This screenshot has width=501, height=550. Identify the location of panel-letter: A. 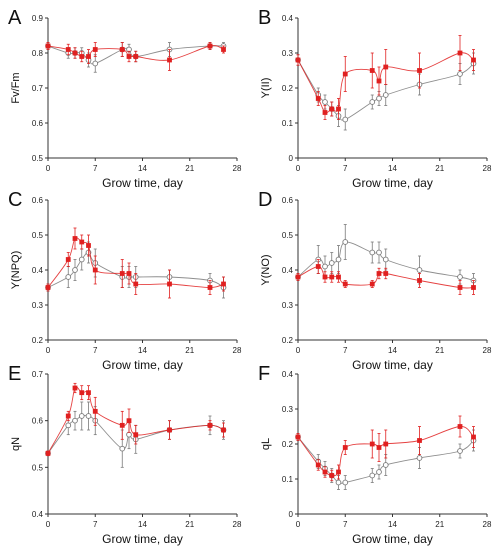
(15, 18).